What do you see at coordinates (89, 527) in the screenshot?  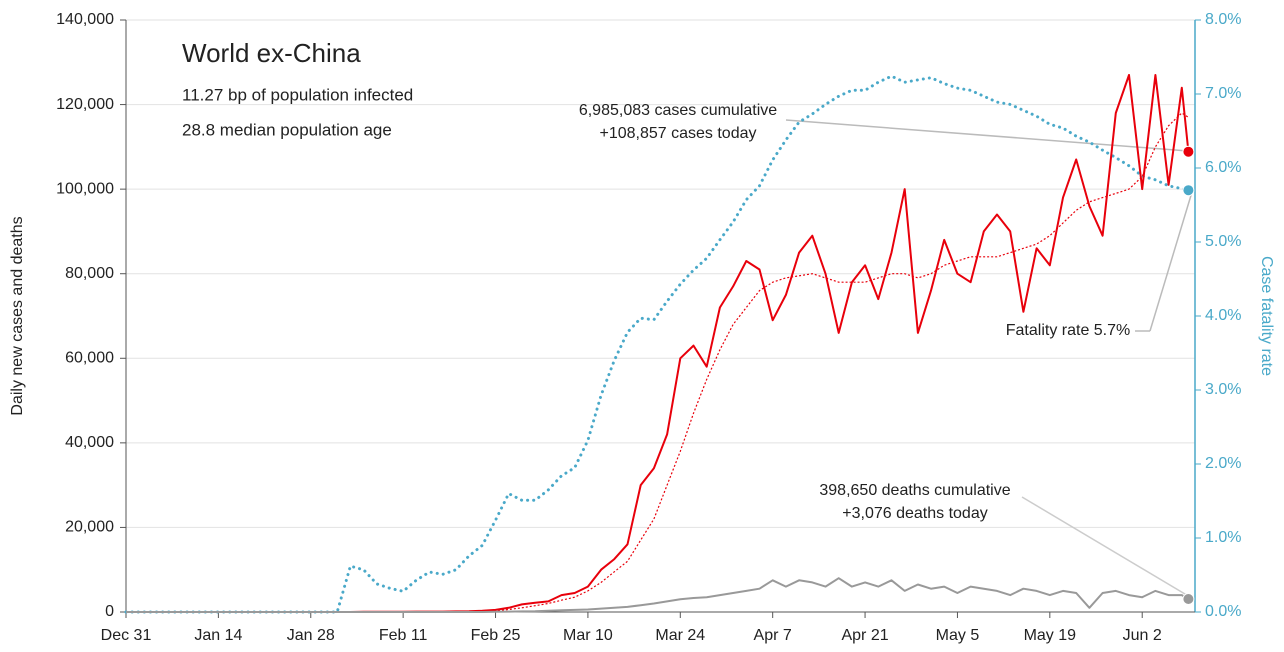 I see `y-tick-label: 20,000` at bounding box center [89, 527].